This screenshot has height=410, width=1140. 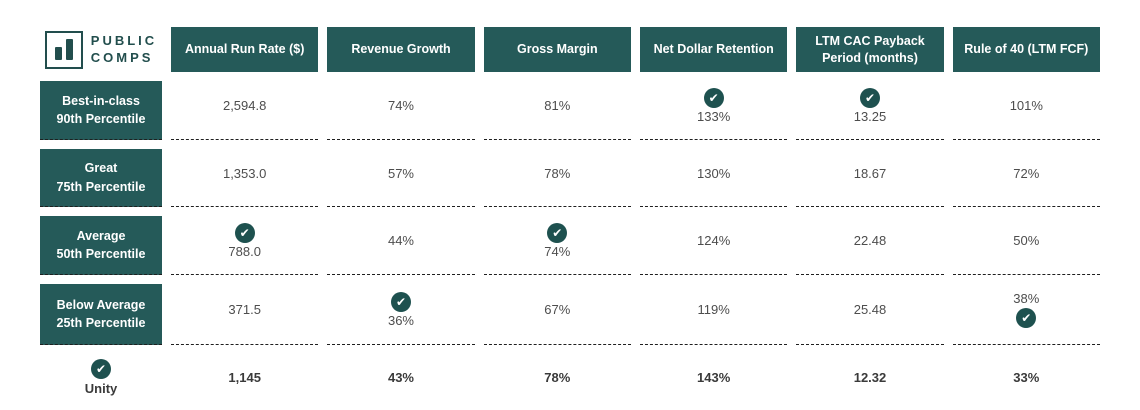 What do you see at coordinates (63, 49) in the screenshot?
I see `bar-chart-icon` at bounding box center [63, 49].